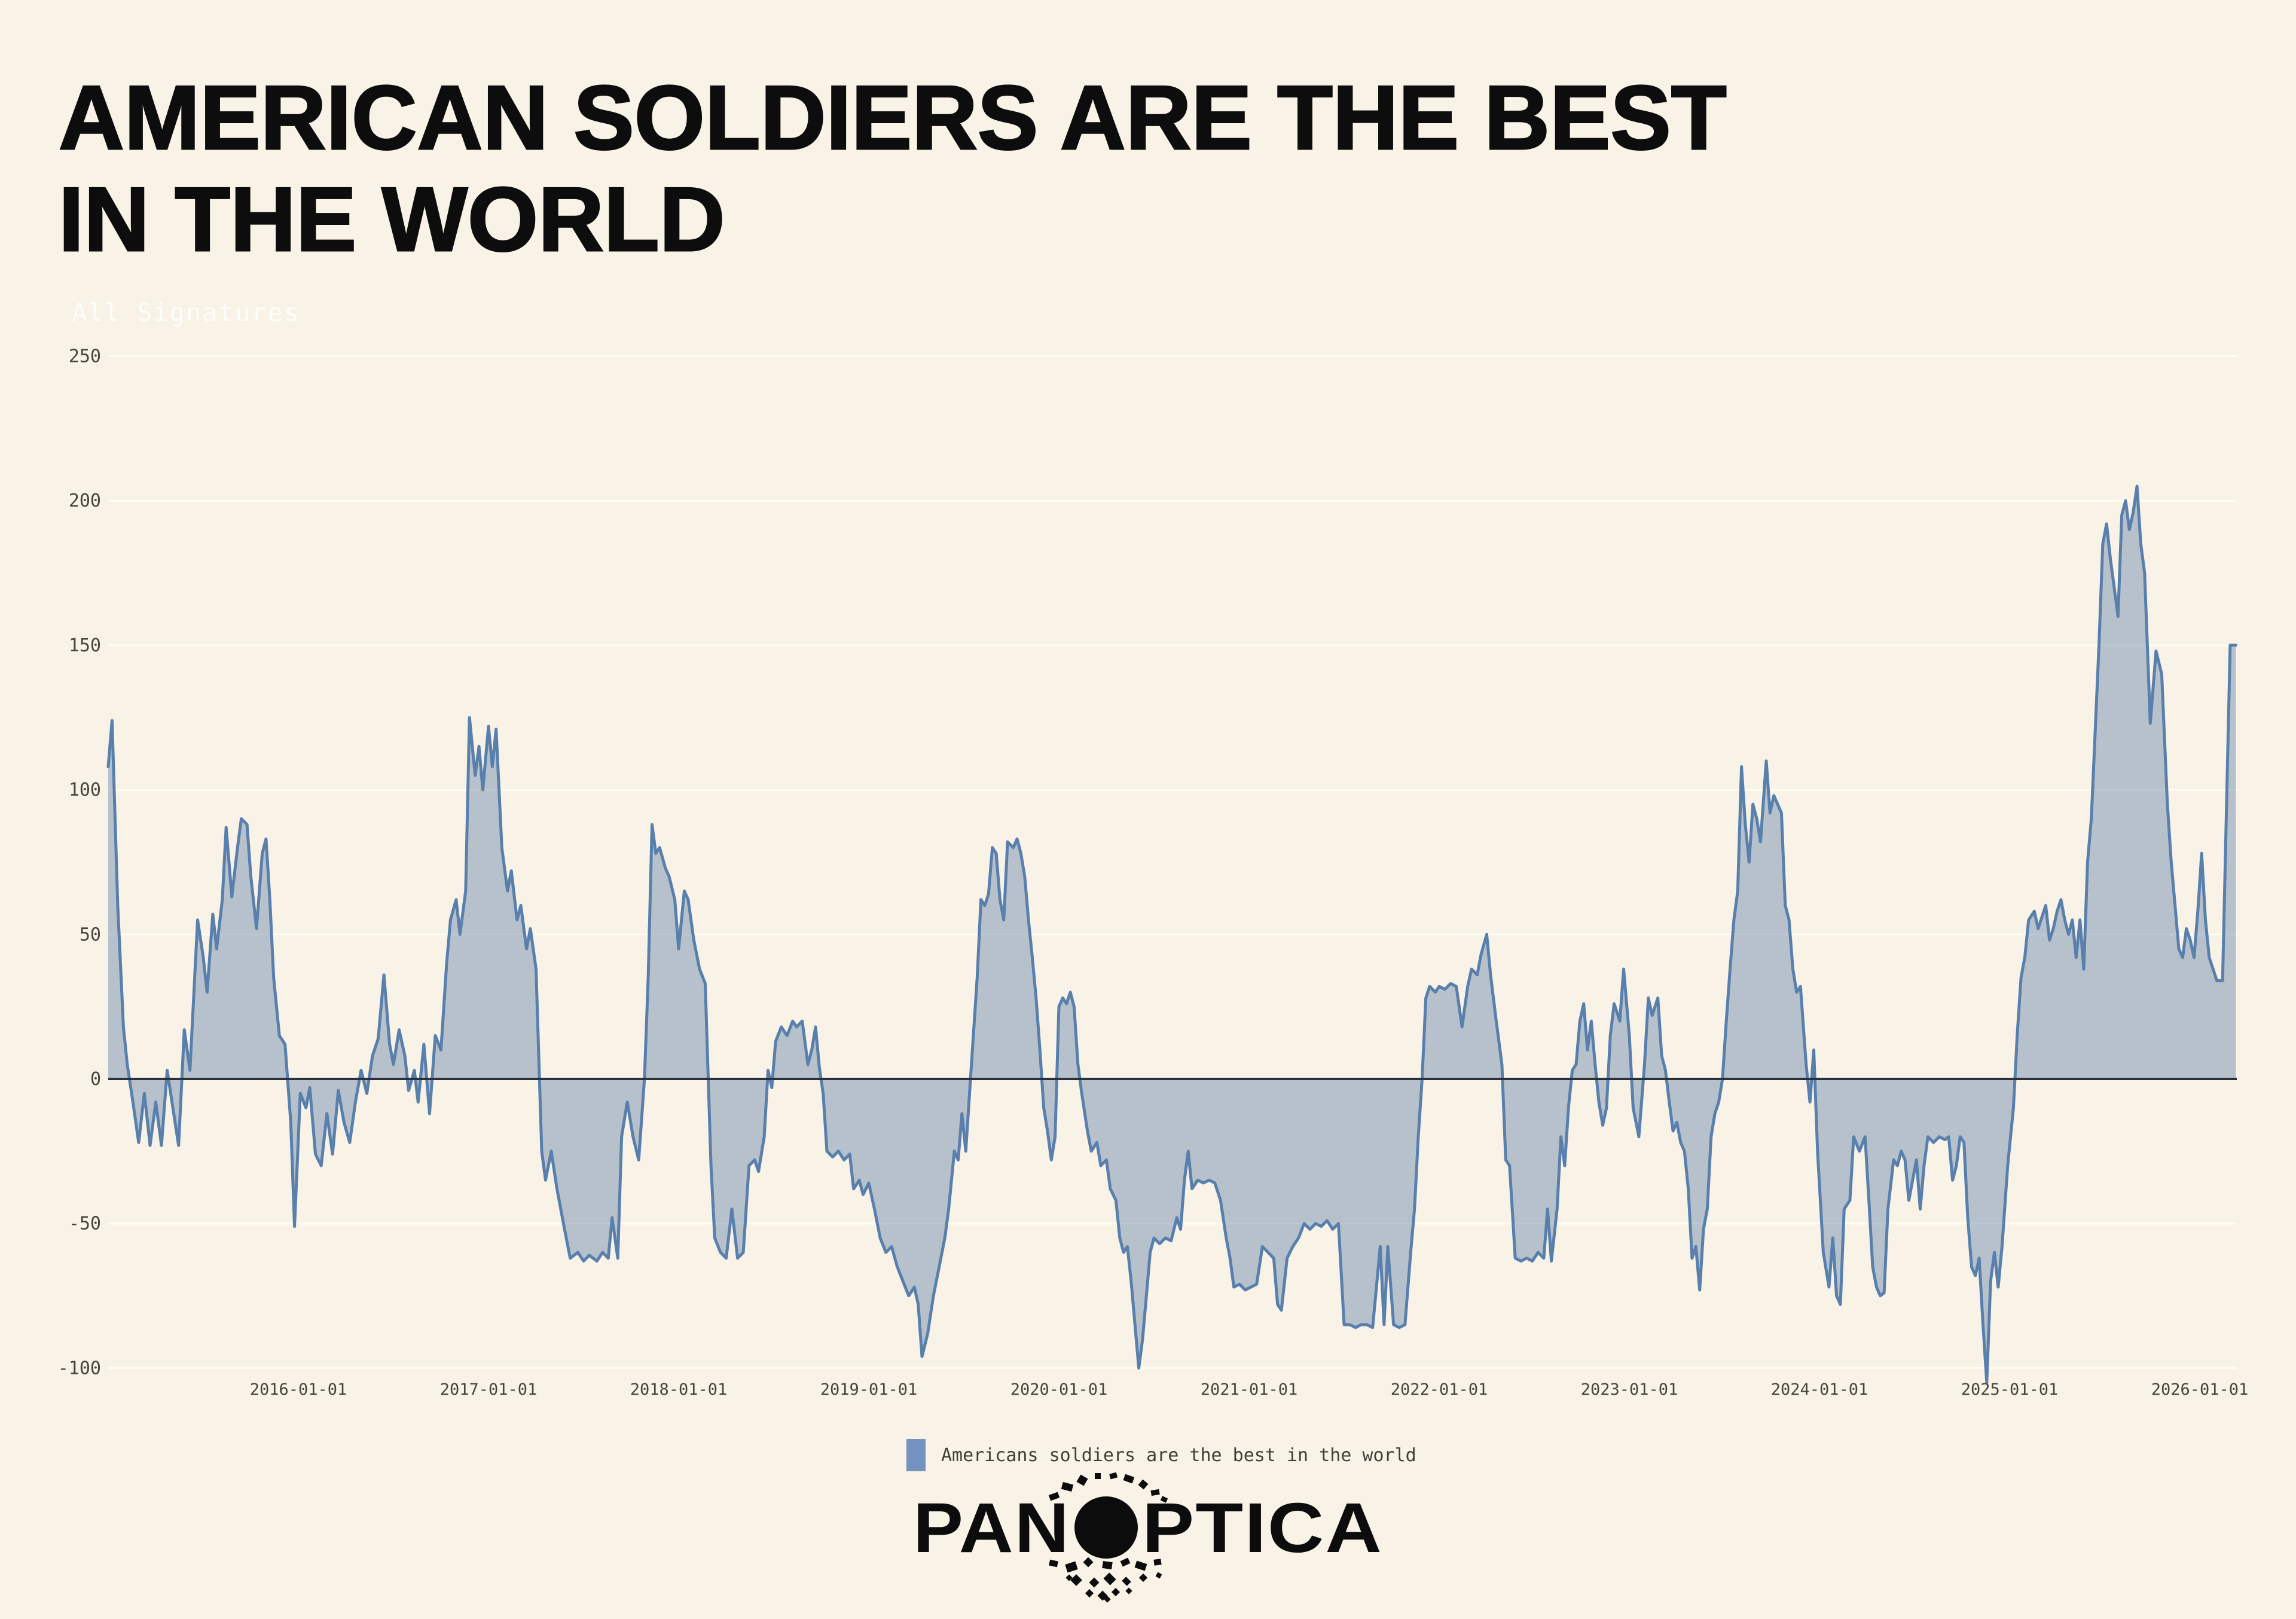  What do you see at coordinates (991, 1528) in the screenshot?
I see `logo-text-left: PAN` at bounding box center [991, 1528].